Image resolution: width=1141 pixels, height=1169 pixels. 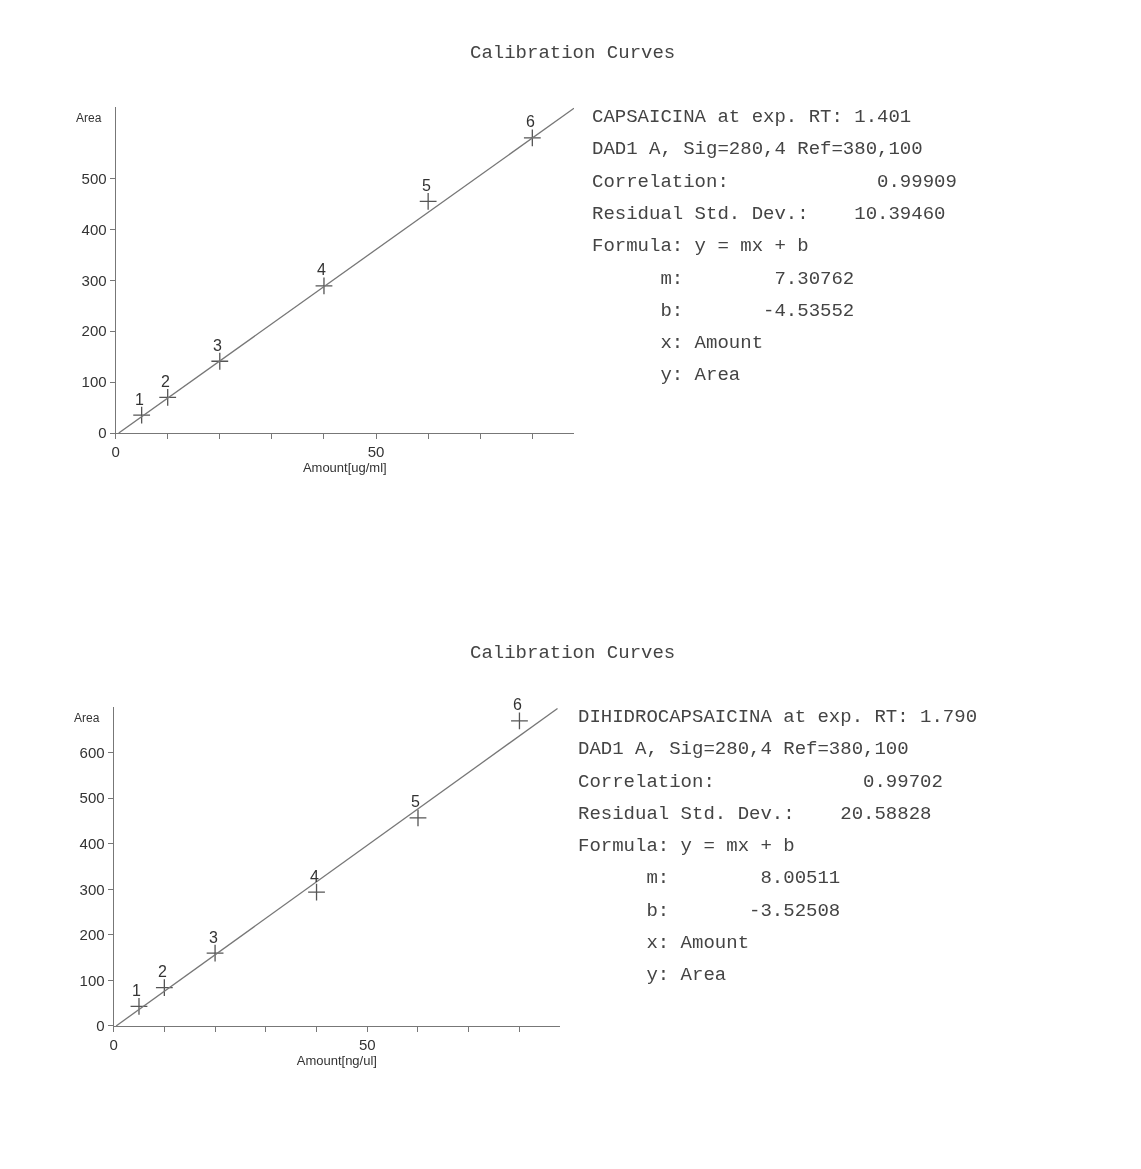 What do you see at coordinates (760, 782) in the screenshot?
I see `text: Correlation: 0.99702` at bounding box center [760, 782].